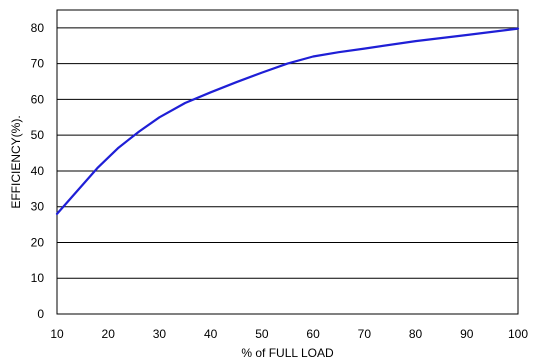 The width and height of the screenshot is (536, 361). Describe the element at coordinates (365, 334) in the screenshot. I see `x-tick-label: 70` at that location.